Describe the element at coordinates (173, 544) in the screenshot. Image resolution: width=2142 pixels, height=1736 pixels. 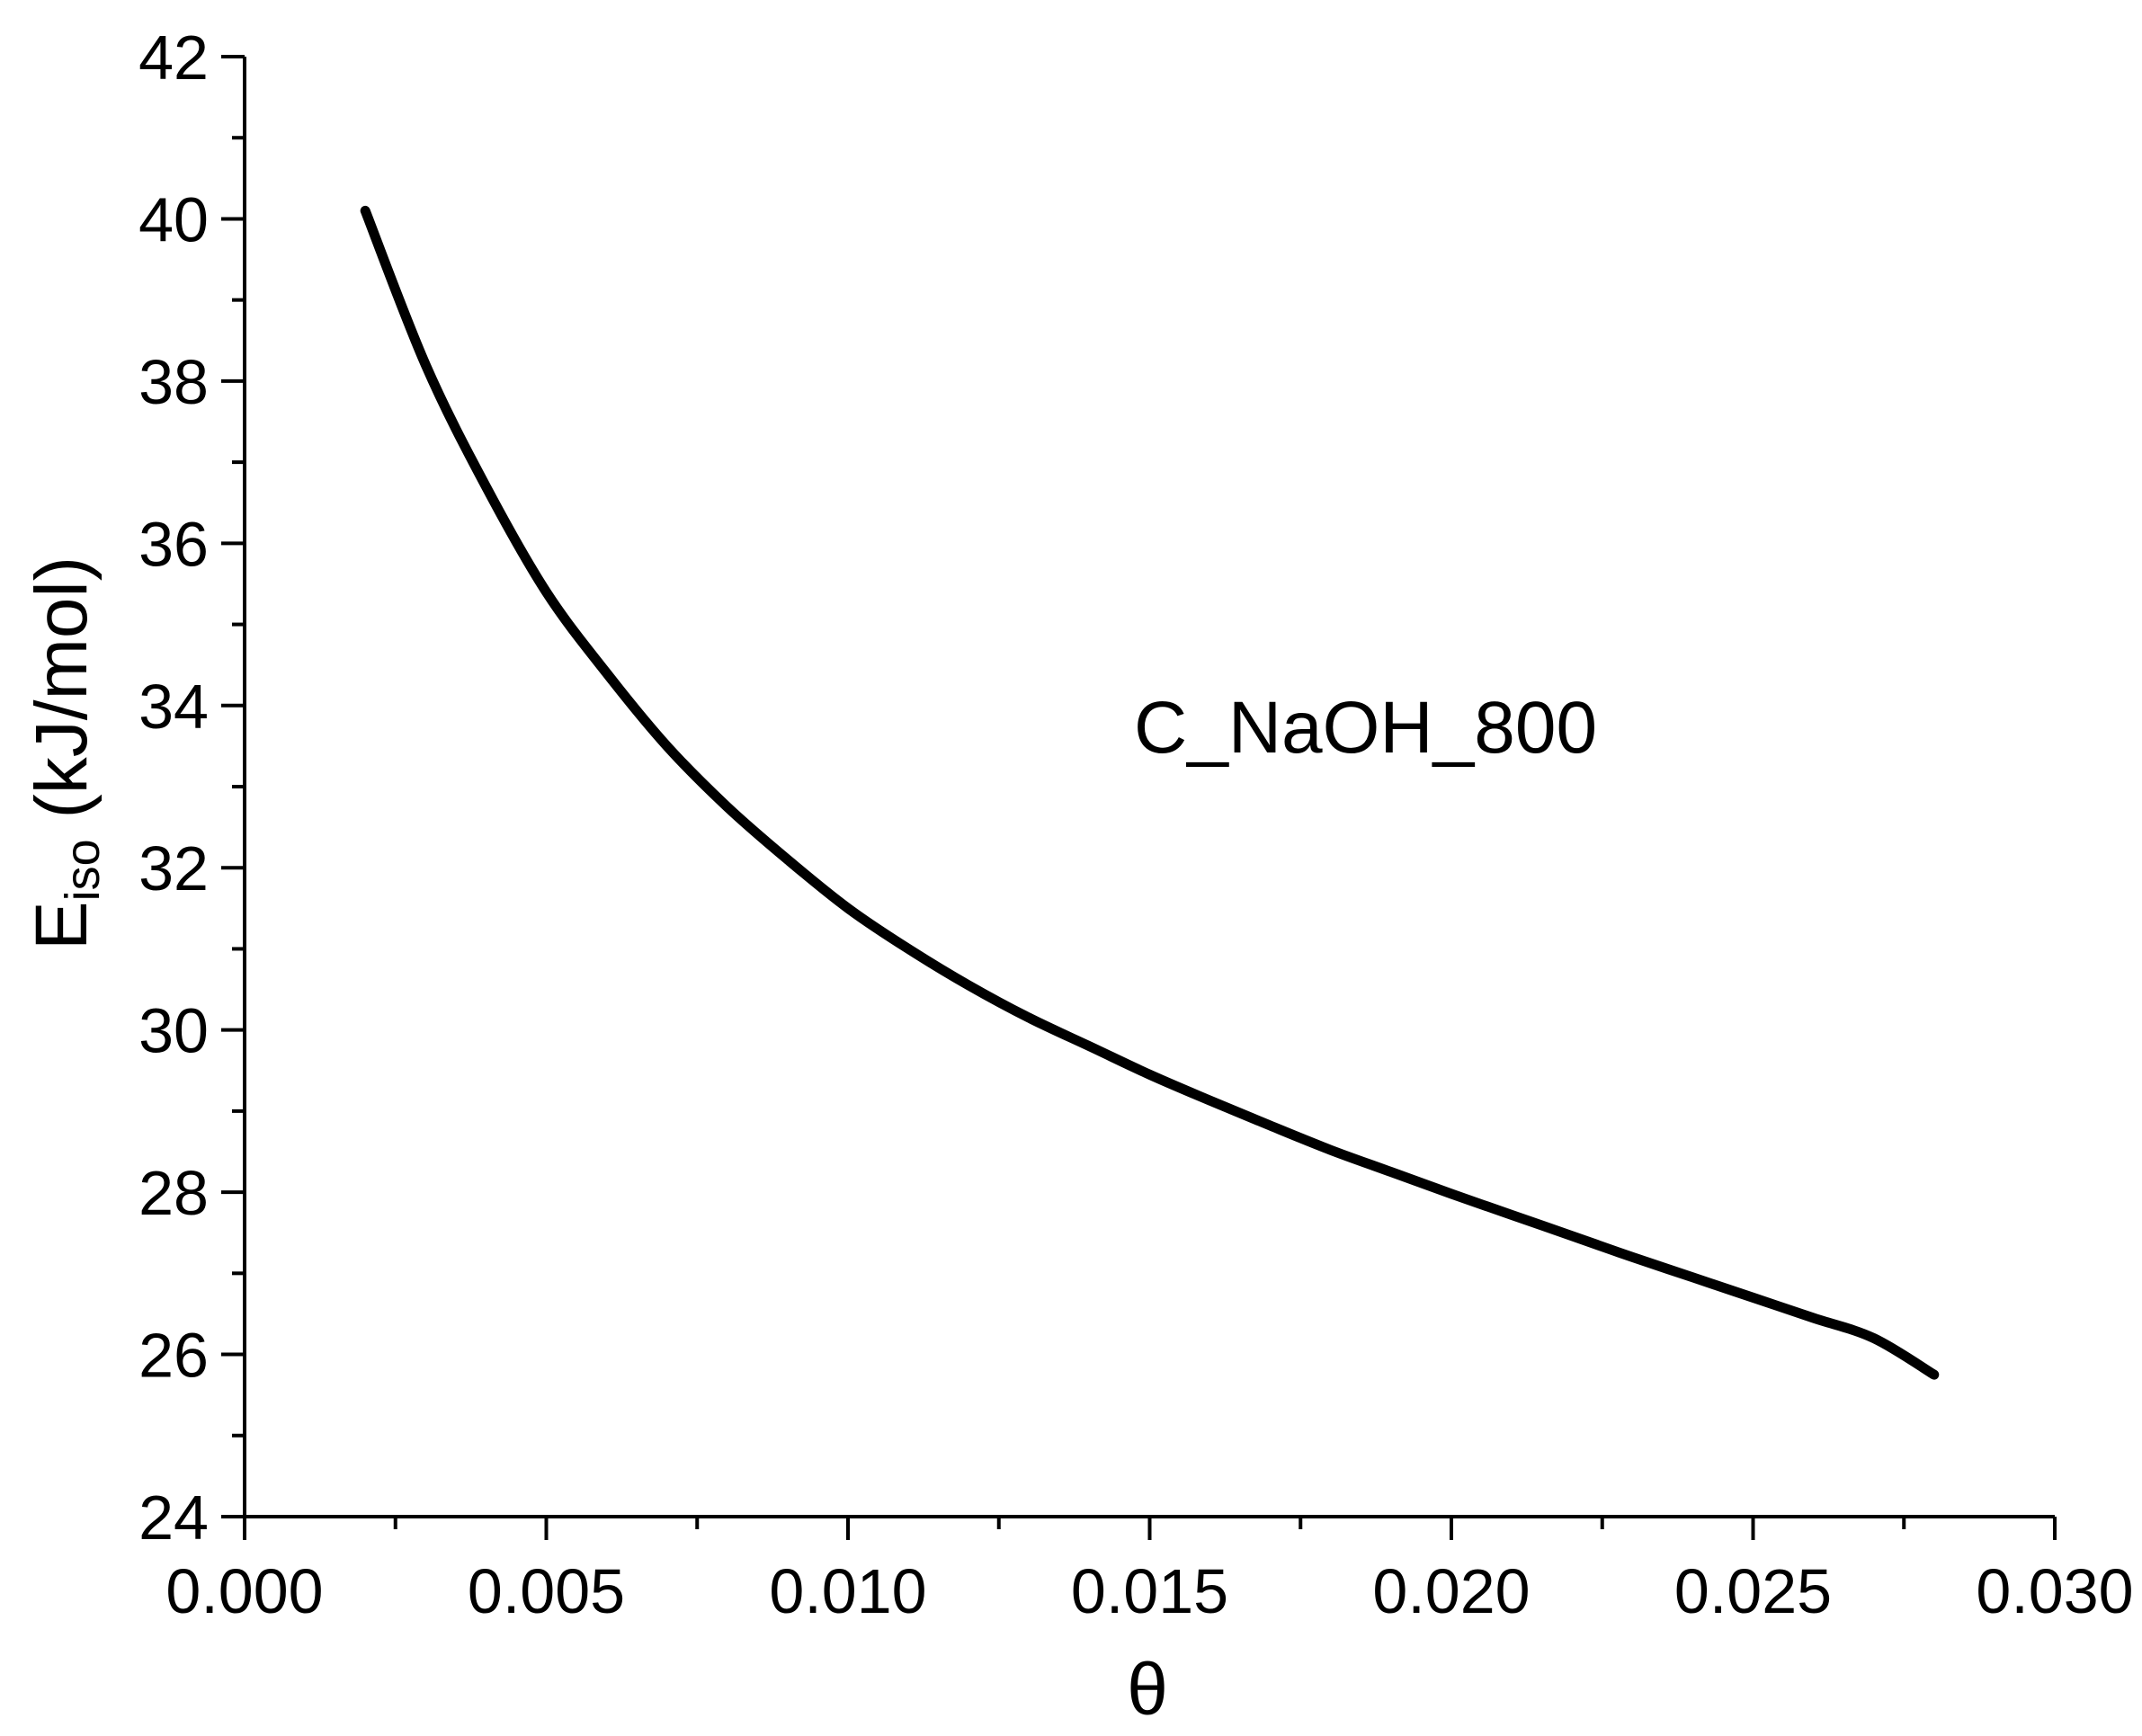
I see `y-tick-label: 36` at that location.